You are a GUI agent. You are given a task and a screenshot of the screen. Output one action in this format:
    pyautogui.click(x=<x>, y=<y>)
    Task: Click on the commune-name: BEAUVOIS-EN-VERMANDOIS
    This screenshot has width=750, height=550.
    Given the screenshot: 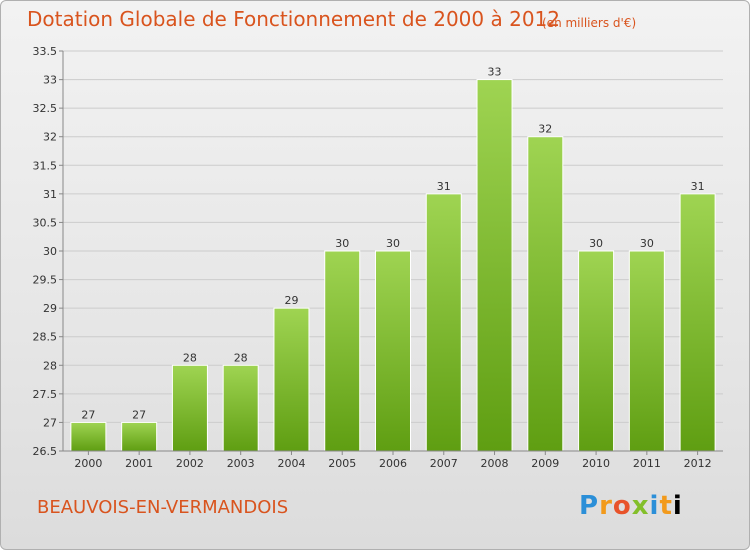 What is the action you would take?
    pyautogui.click(x=163, y=507)
    